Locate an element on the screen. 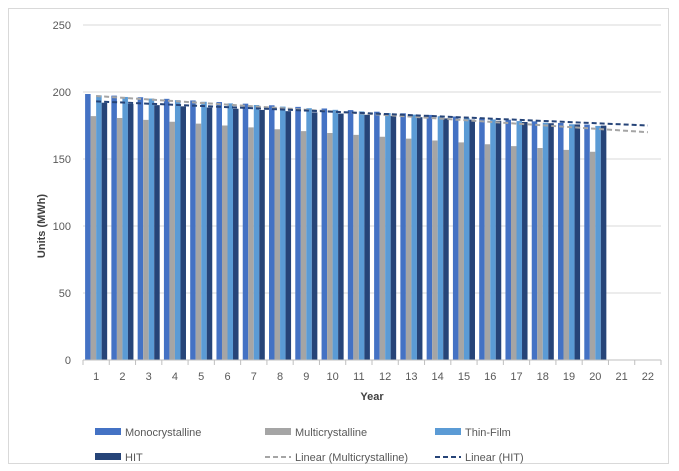 The height and width of the screenshot is (471, 679). y-tick-label: 100 is located at coordinates (62, 227).